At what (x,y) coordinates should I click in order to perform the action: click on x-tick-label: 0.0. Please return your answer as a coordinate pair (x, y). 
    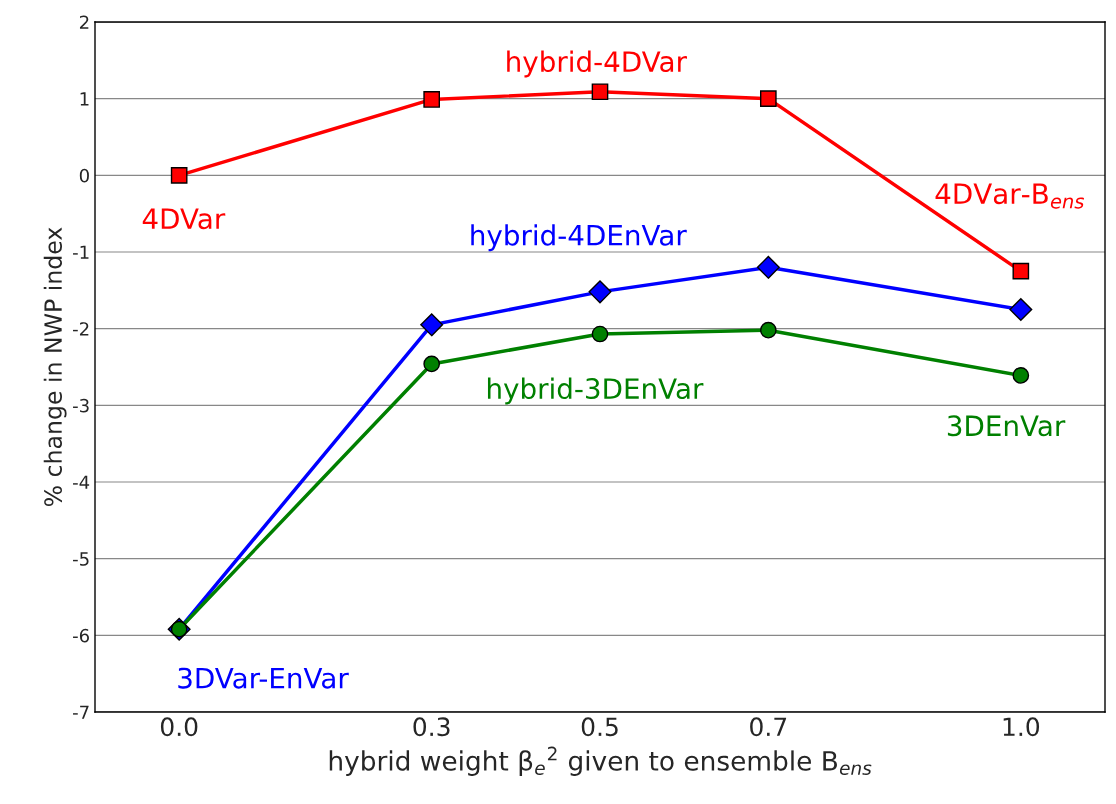
    Looking at the image, I should click on (179, 727).